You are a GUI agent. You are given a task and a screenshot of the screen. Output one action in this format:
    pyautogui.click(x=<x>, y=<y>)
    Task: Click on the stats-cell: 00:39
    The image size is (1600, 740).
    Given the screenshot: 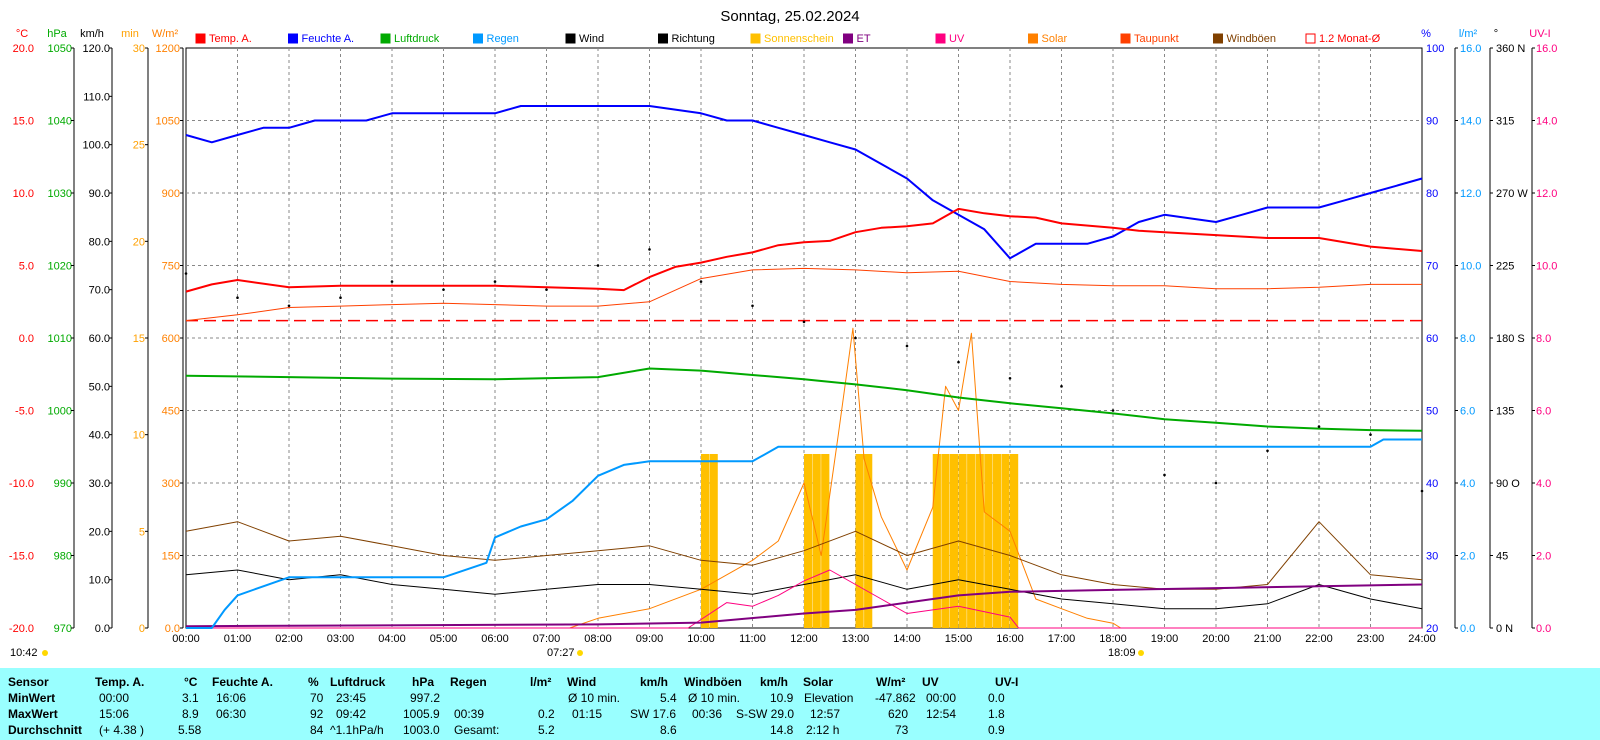 What is the action you would take?
    pyautogui.click(x=469, y=714)
    